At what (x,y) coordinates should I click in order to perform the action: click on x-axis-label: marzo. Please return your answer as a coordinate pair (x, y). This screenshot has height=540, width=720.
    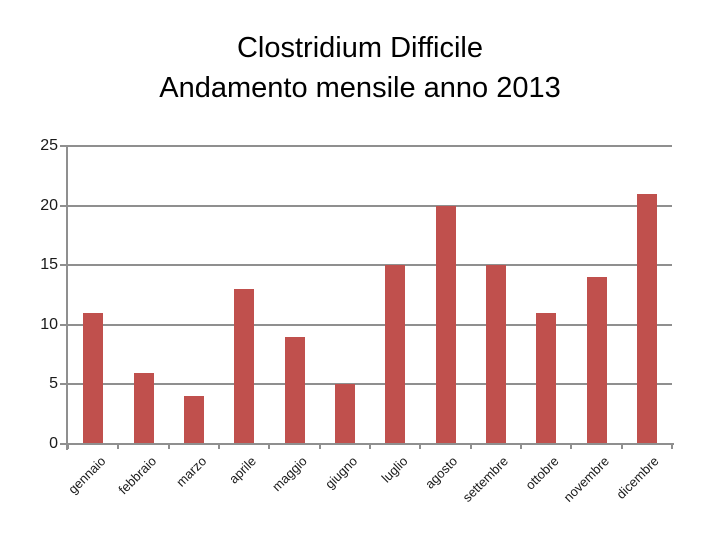
    Looking at the image, I should click on (190, 471).